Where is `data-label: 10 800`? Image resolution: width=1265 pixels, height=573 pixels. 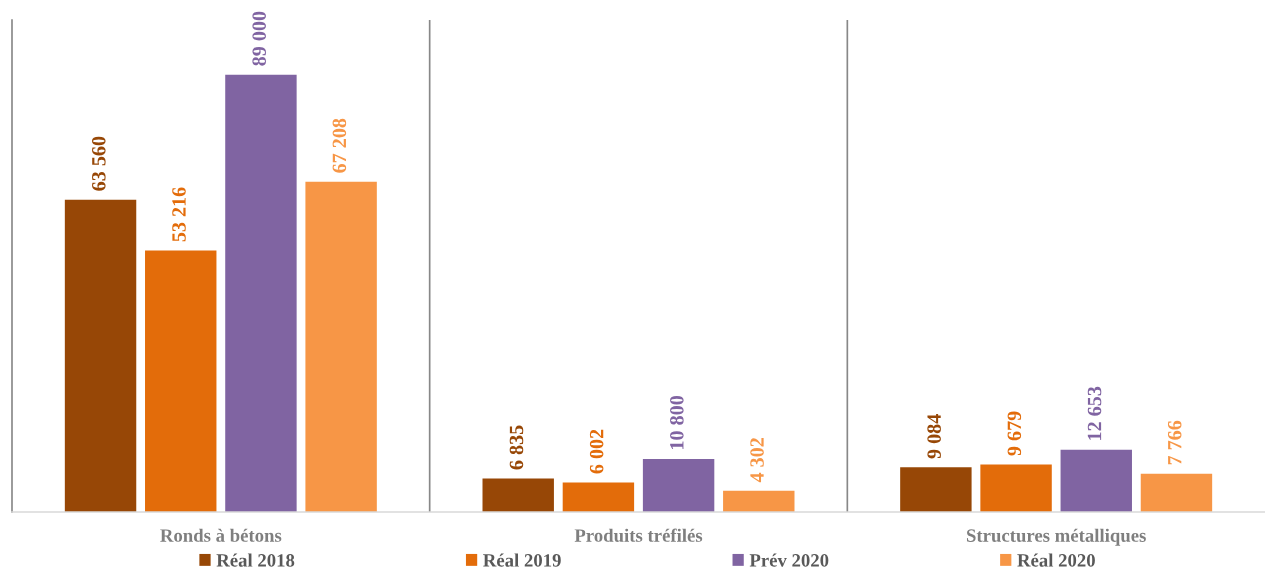
data-label: 10 800 is located at coordinates (677, 422).